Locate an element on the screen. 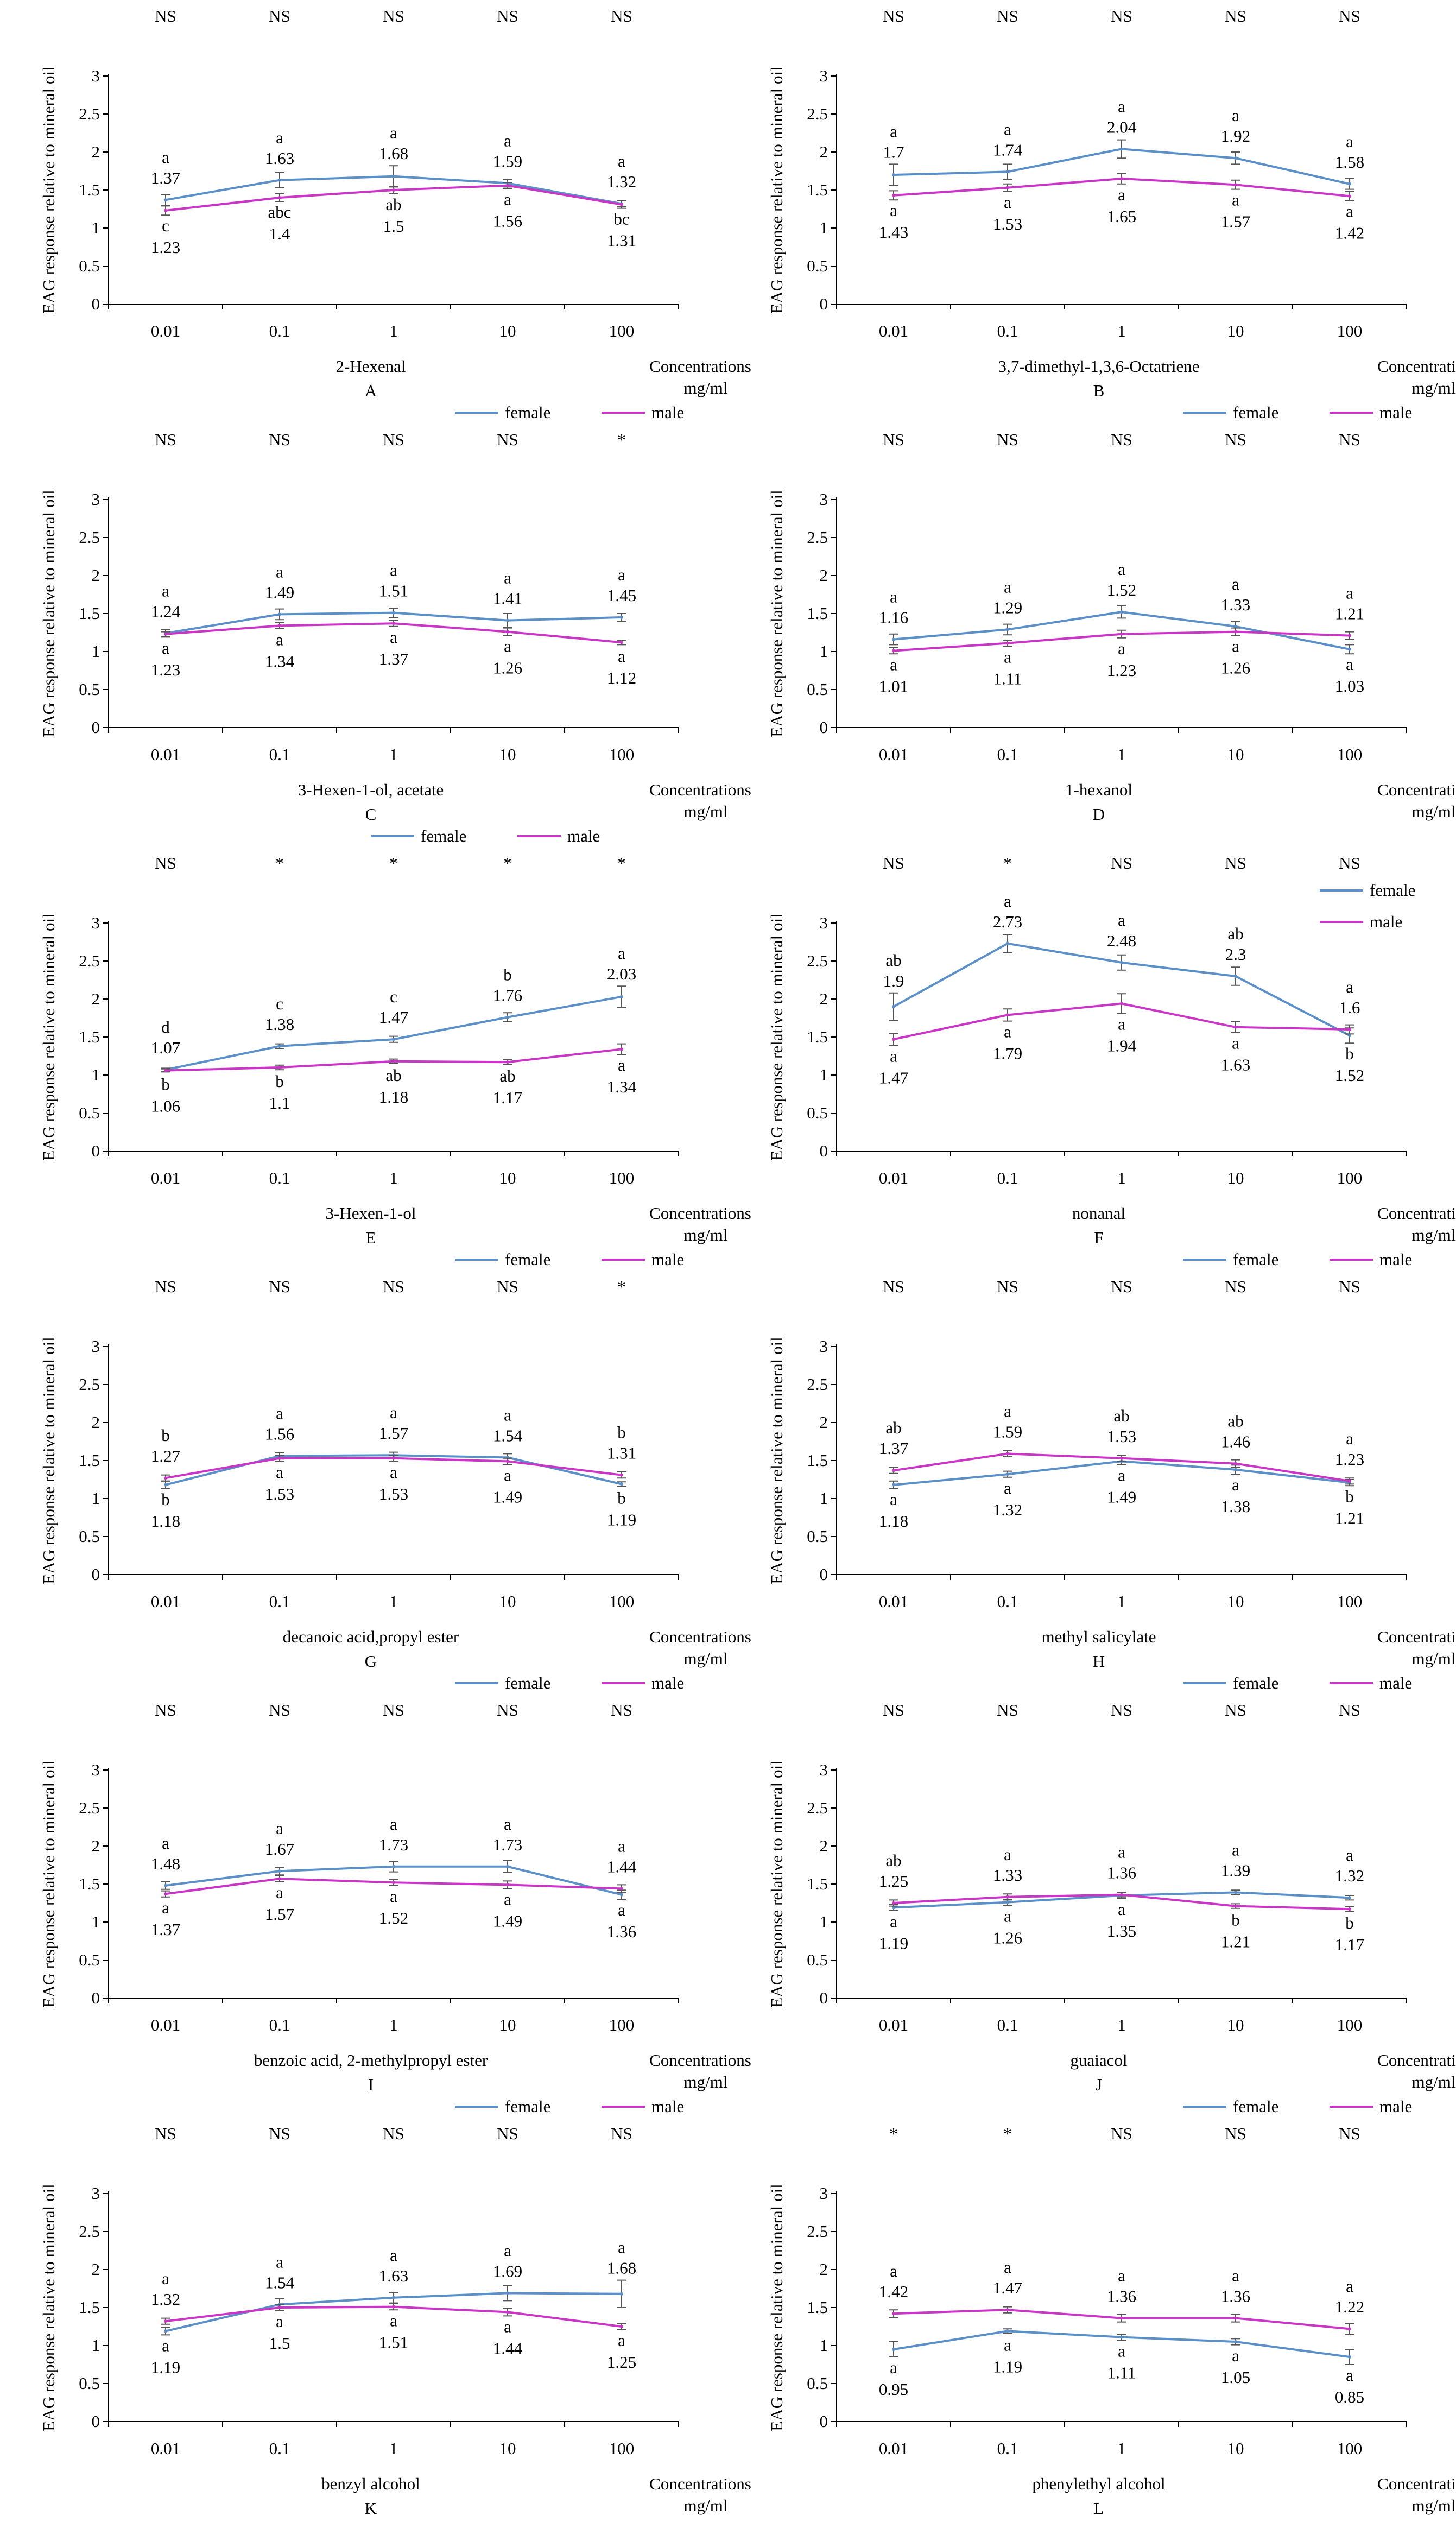 The width and height of the screenshot is (1456, 2541). data-label: 1.46 is located at coordinates (1235, 1441).